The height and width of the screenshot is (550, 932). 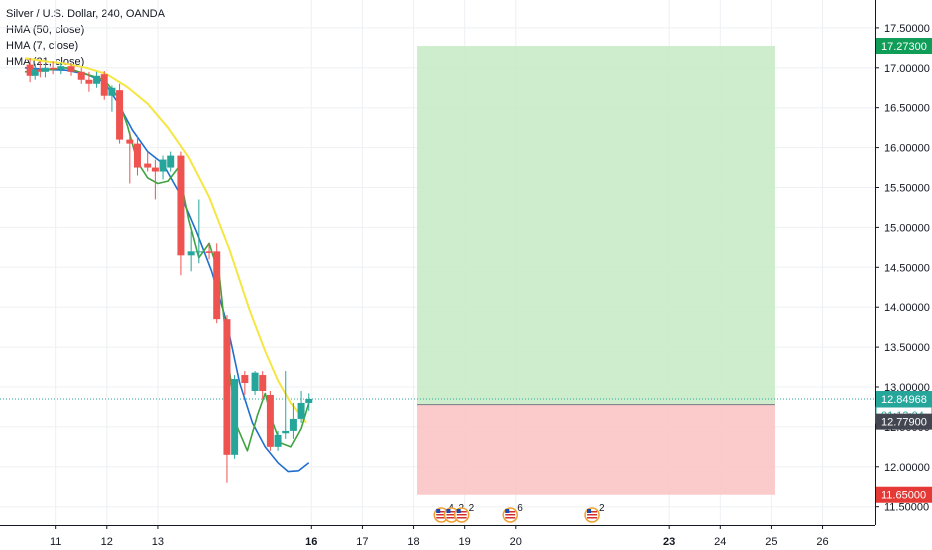 I want to click on x-tick-label: 17, so click(x=362, y=542).